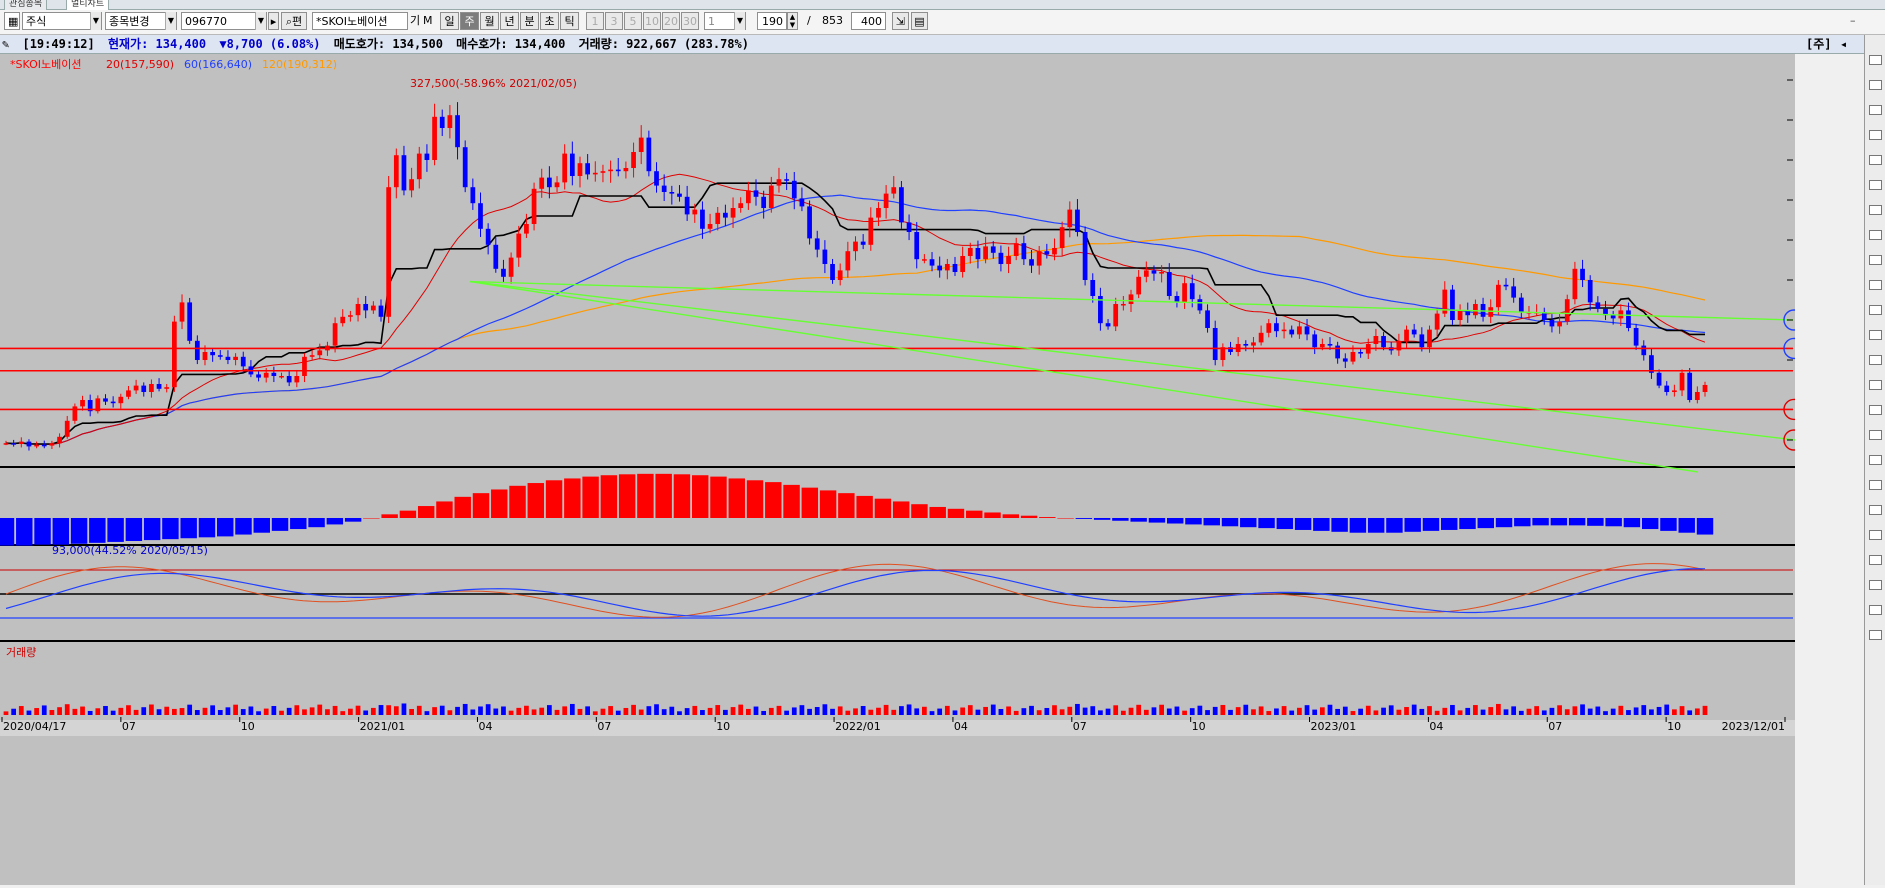  What do you see at coordinates (671, 21) in the screenshot?
I see `minute-20-button: 20` at bounding box center [671, 21].